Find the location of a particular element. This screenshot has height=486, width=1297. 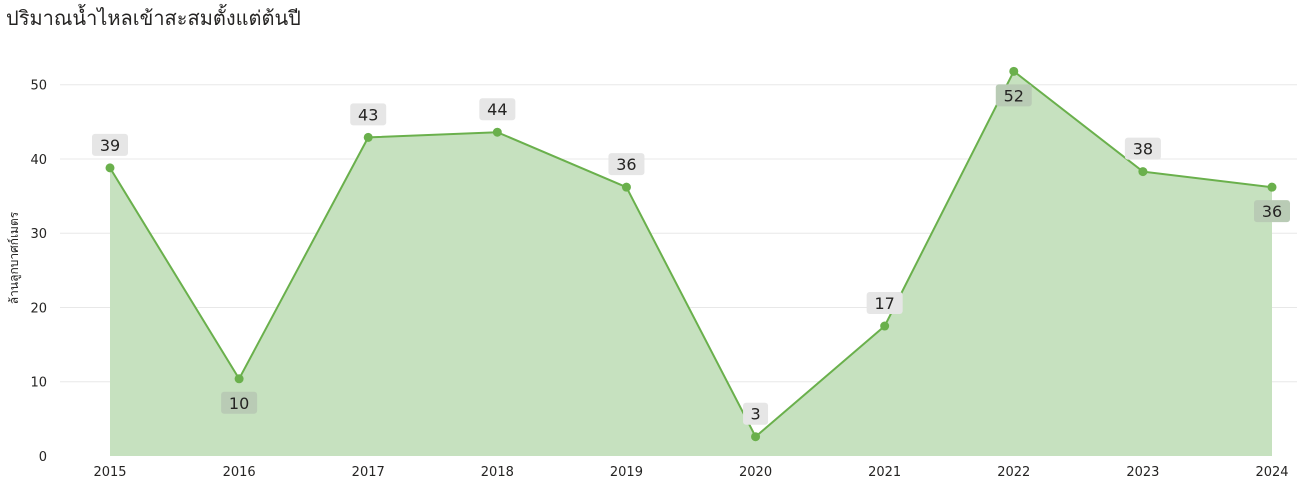

data-label: 3 is located at coordinates (756, 413).